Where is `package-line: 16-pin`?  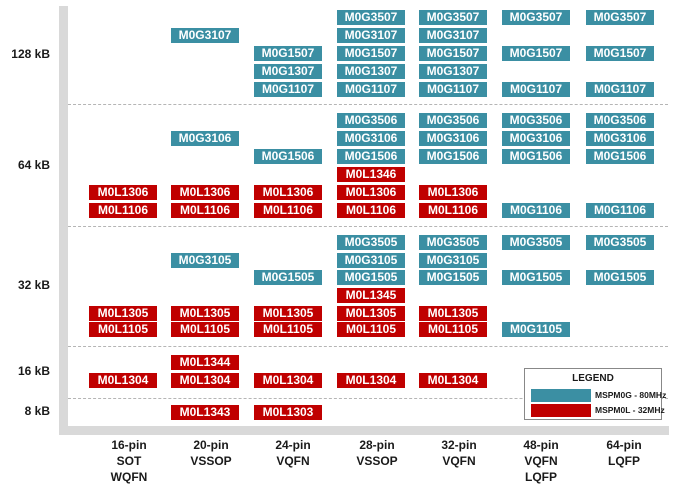 package-line: 16-pin is located at coordinates (129, 445).